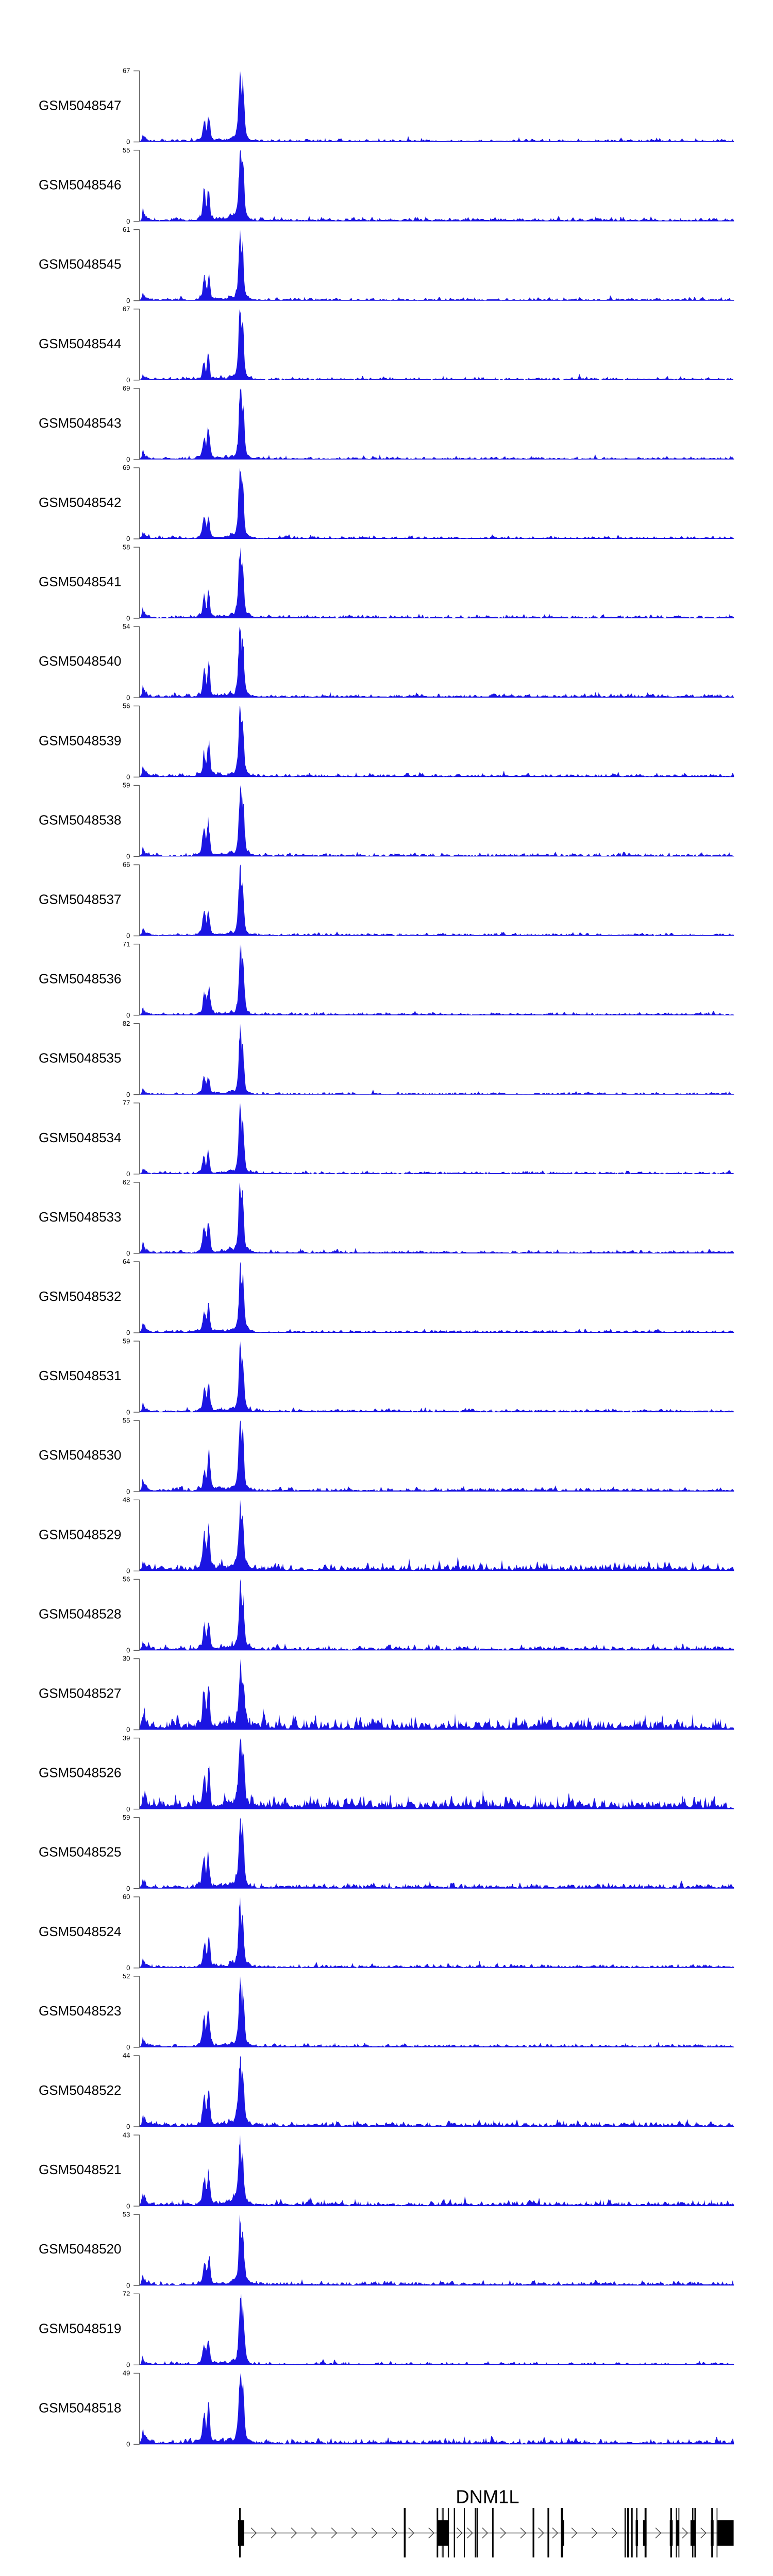 This screenshot has width=773, height=2576. What do you see at coordinates (80, 1375) in the screenshot?
I see `svg-text: GSM5048531` at bounding box center [80, 1375].